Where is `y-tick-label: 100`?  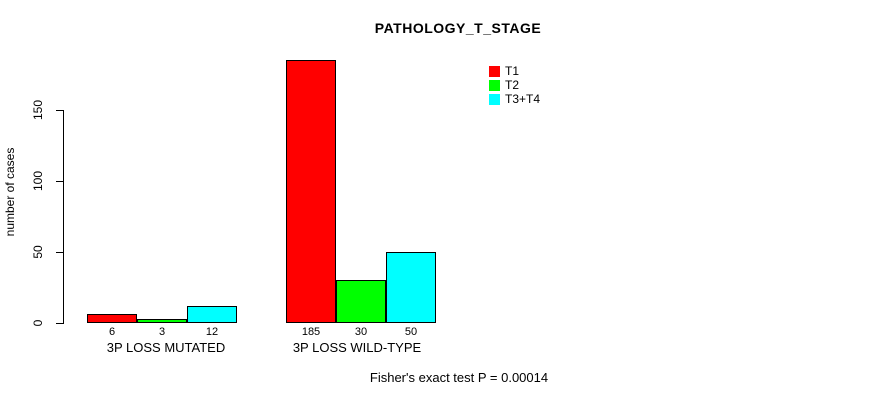 y-tick-label: 100 is located at coordinates (38, 181).